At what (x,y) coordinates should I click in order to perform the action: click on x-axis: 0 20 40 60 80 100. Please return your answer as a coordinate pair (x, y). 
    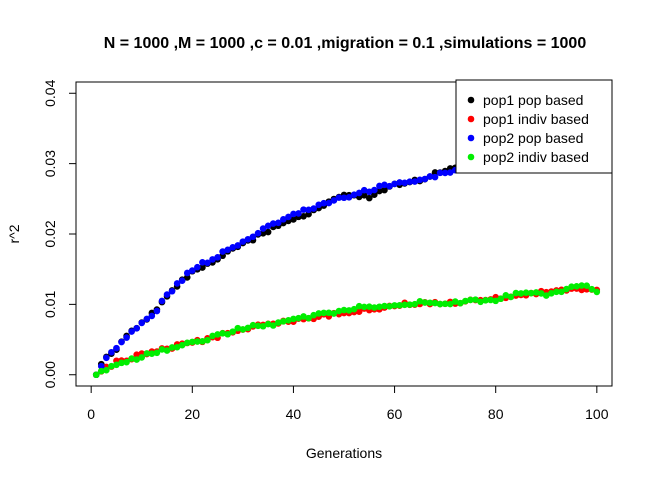
    Looking at the image, I should click on (348, 403).